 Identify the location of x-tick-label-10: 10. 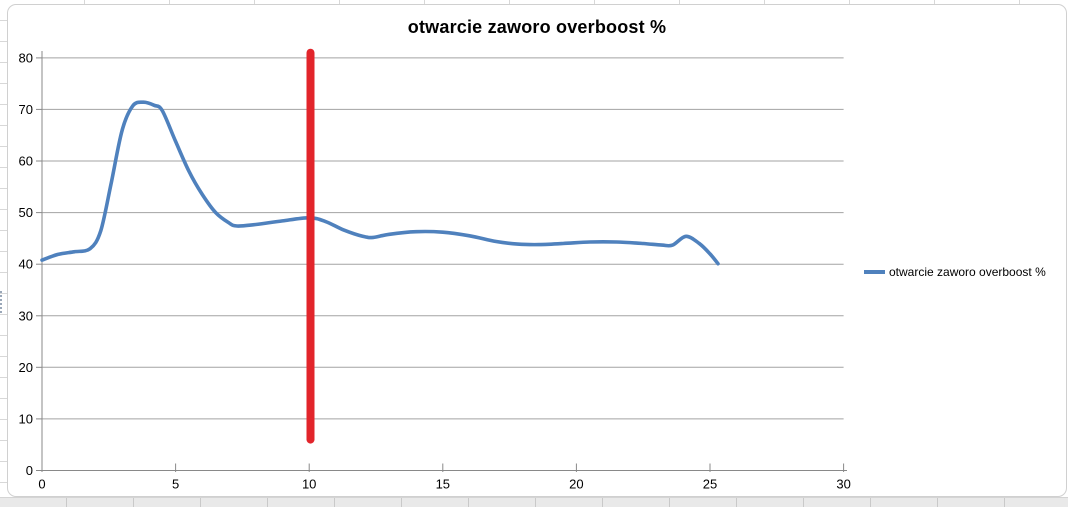
(309, 484).